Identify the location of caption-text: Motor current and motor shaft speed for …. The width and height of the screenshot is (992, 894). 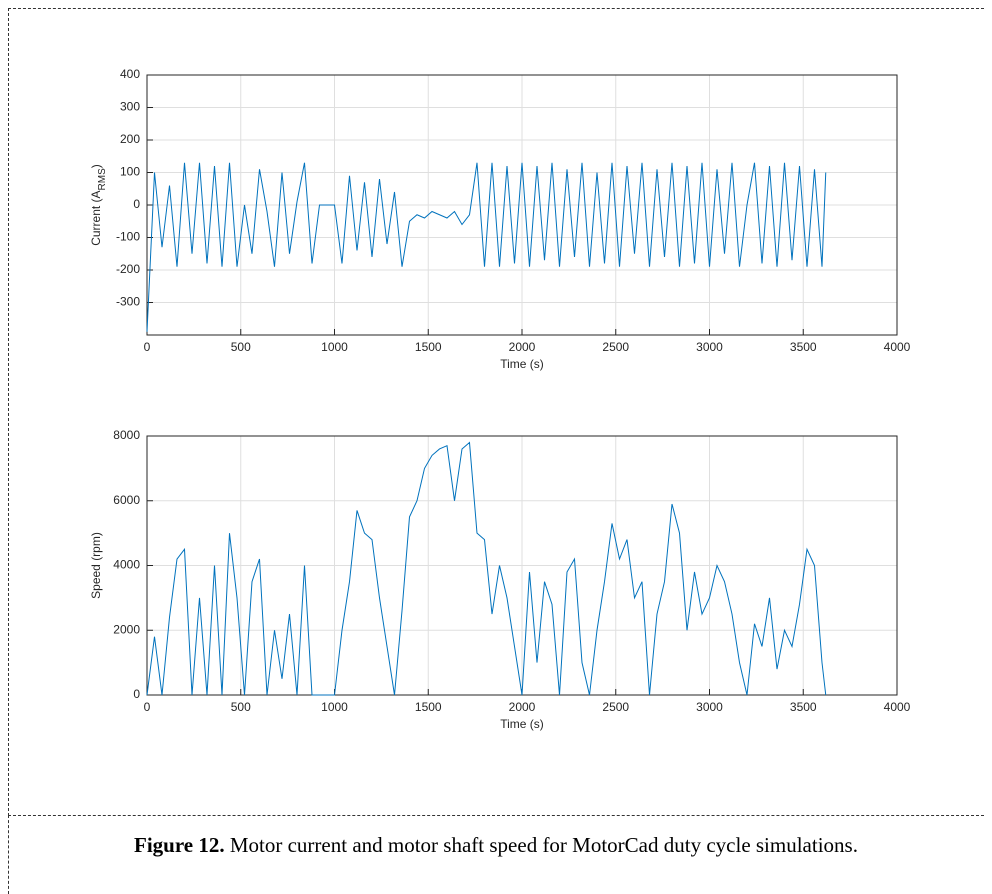
(541, 845).